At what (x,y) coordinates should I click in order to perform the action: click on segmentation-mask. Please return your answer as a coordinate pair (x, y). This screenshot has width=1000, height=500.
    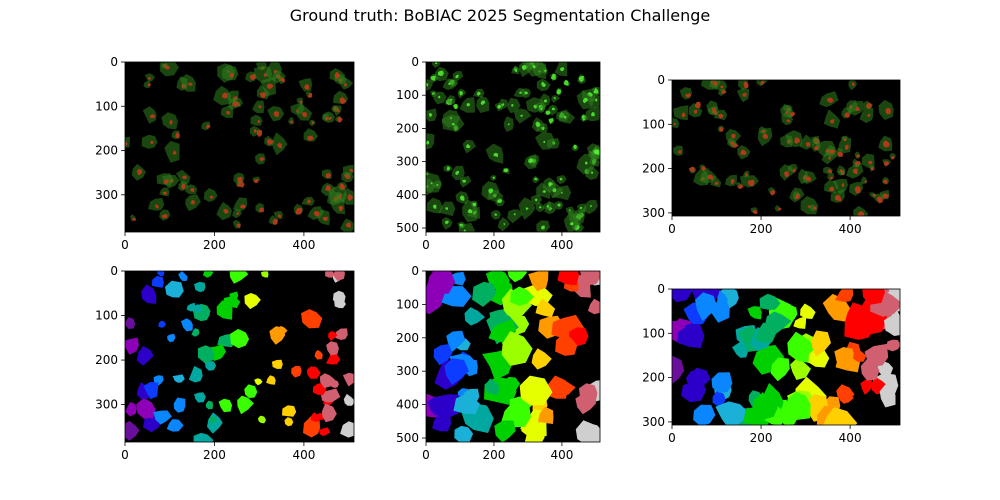
    Looking at the image, I should click on (513, 356).